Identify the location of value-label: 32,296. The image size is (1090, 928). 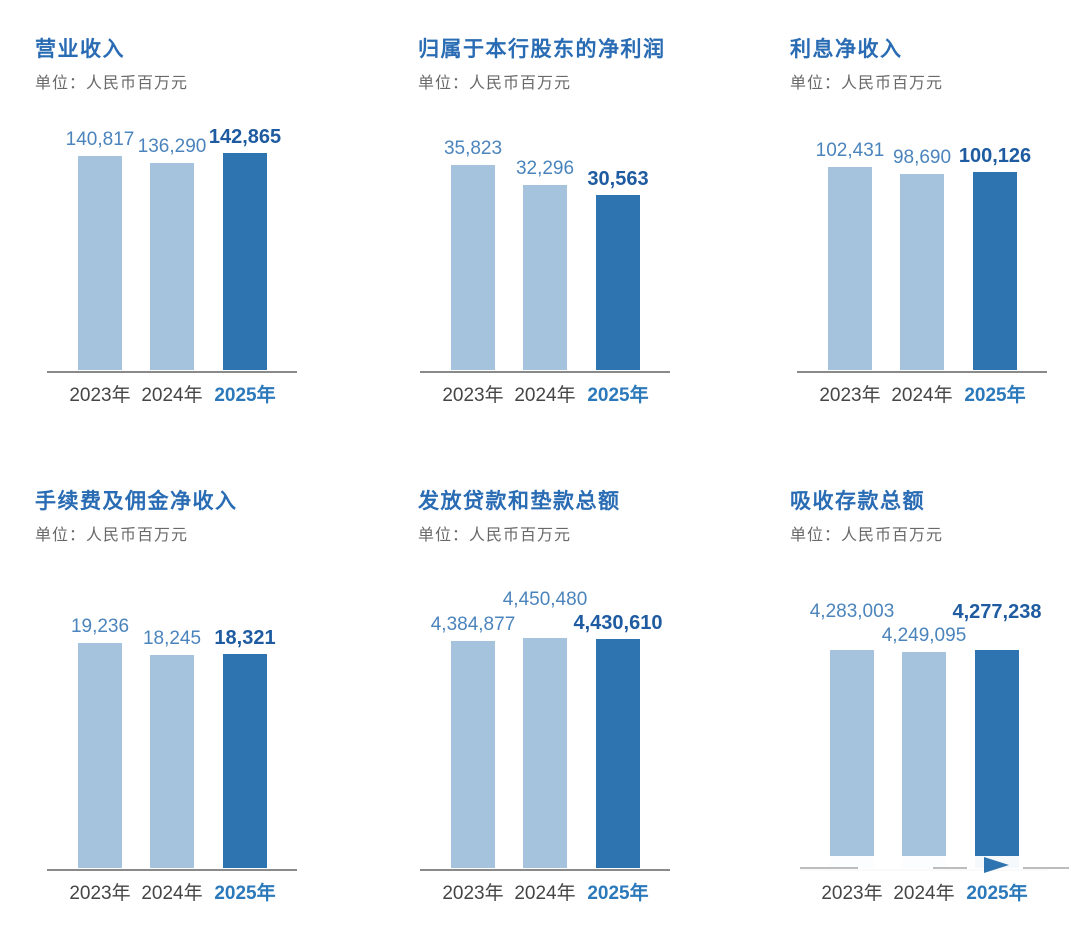
(545, 168).